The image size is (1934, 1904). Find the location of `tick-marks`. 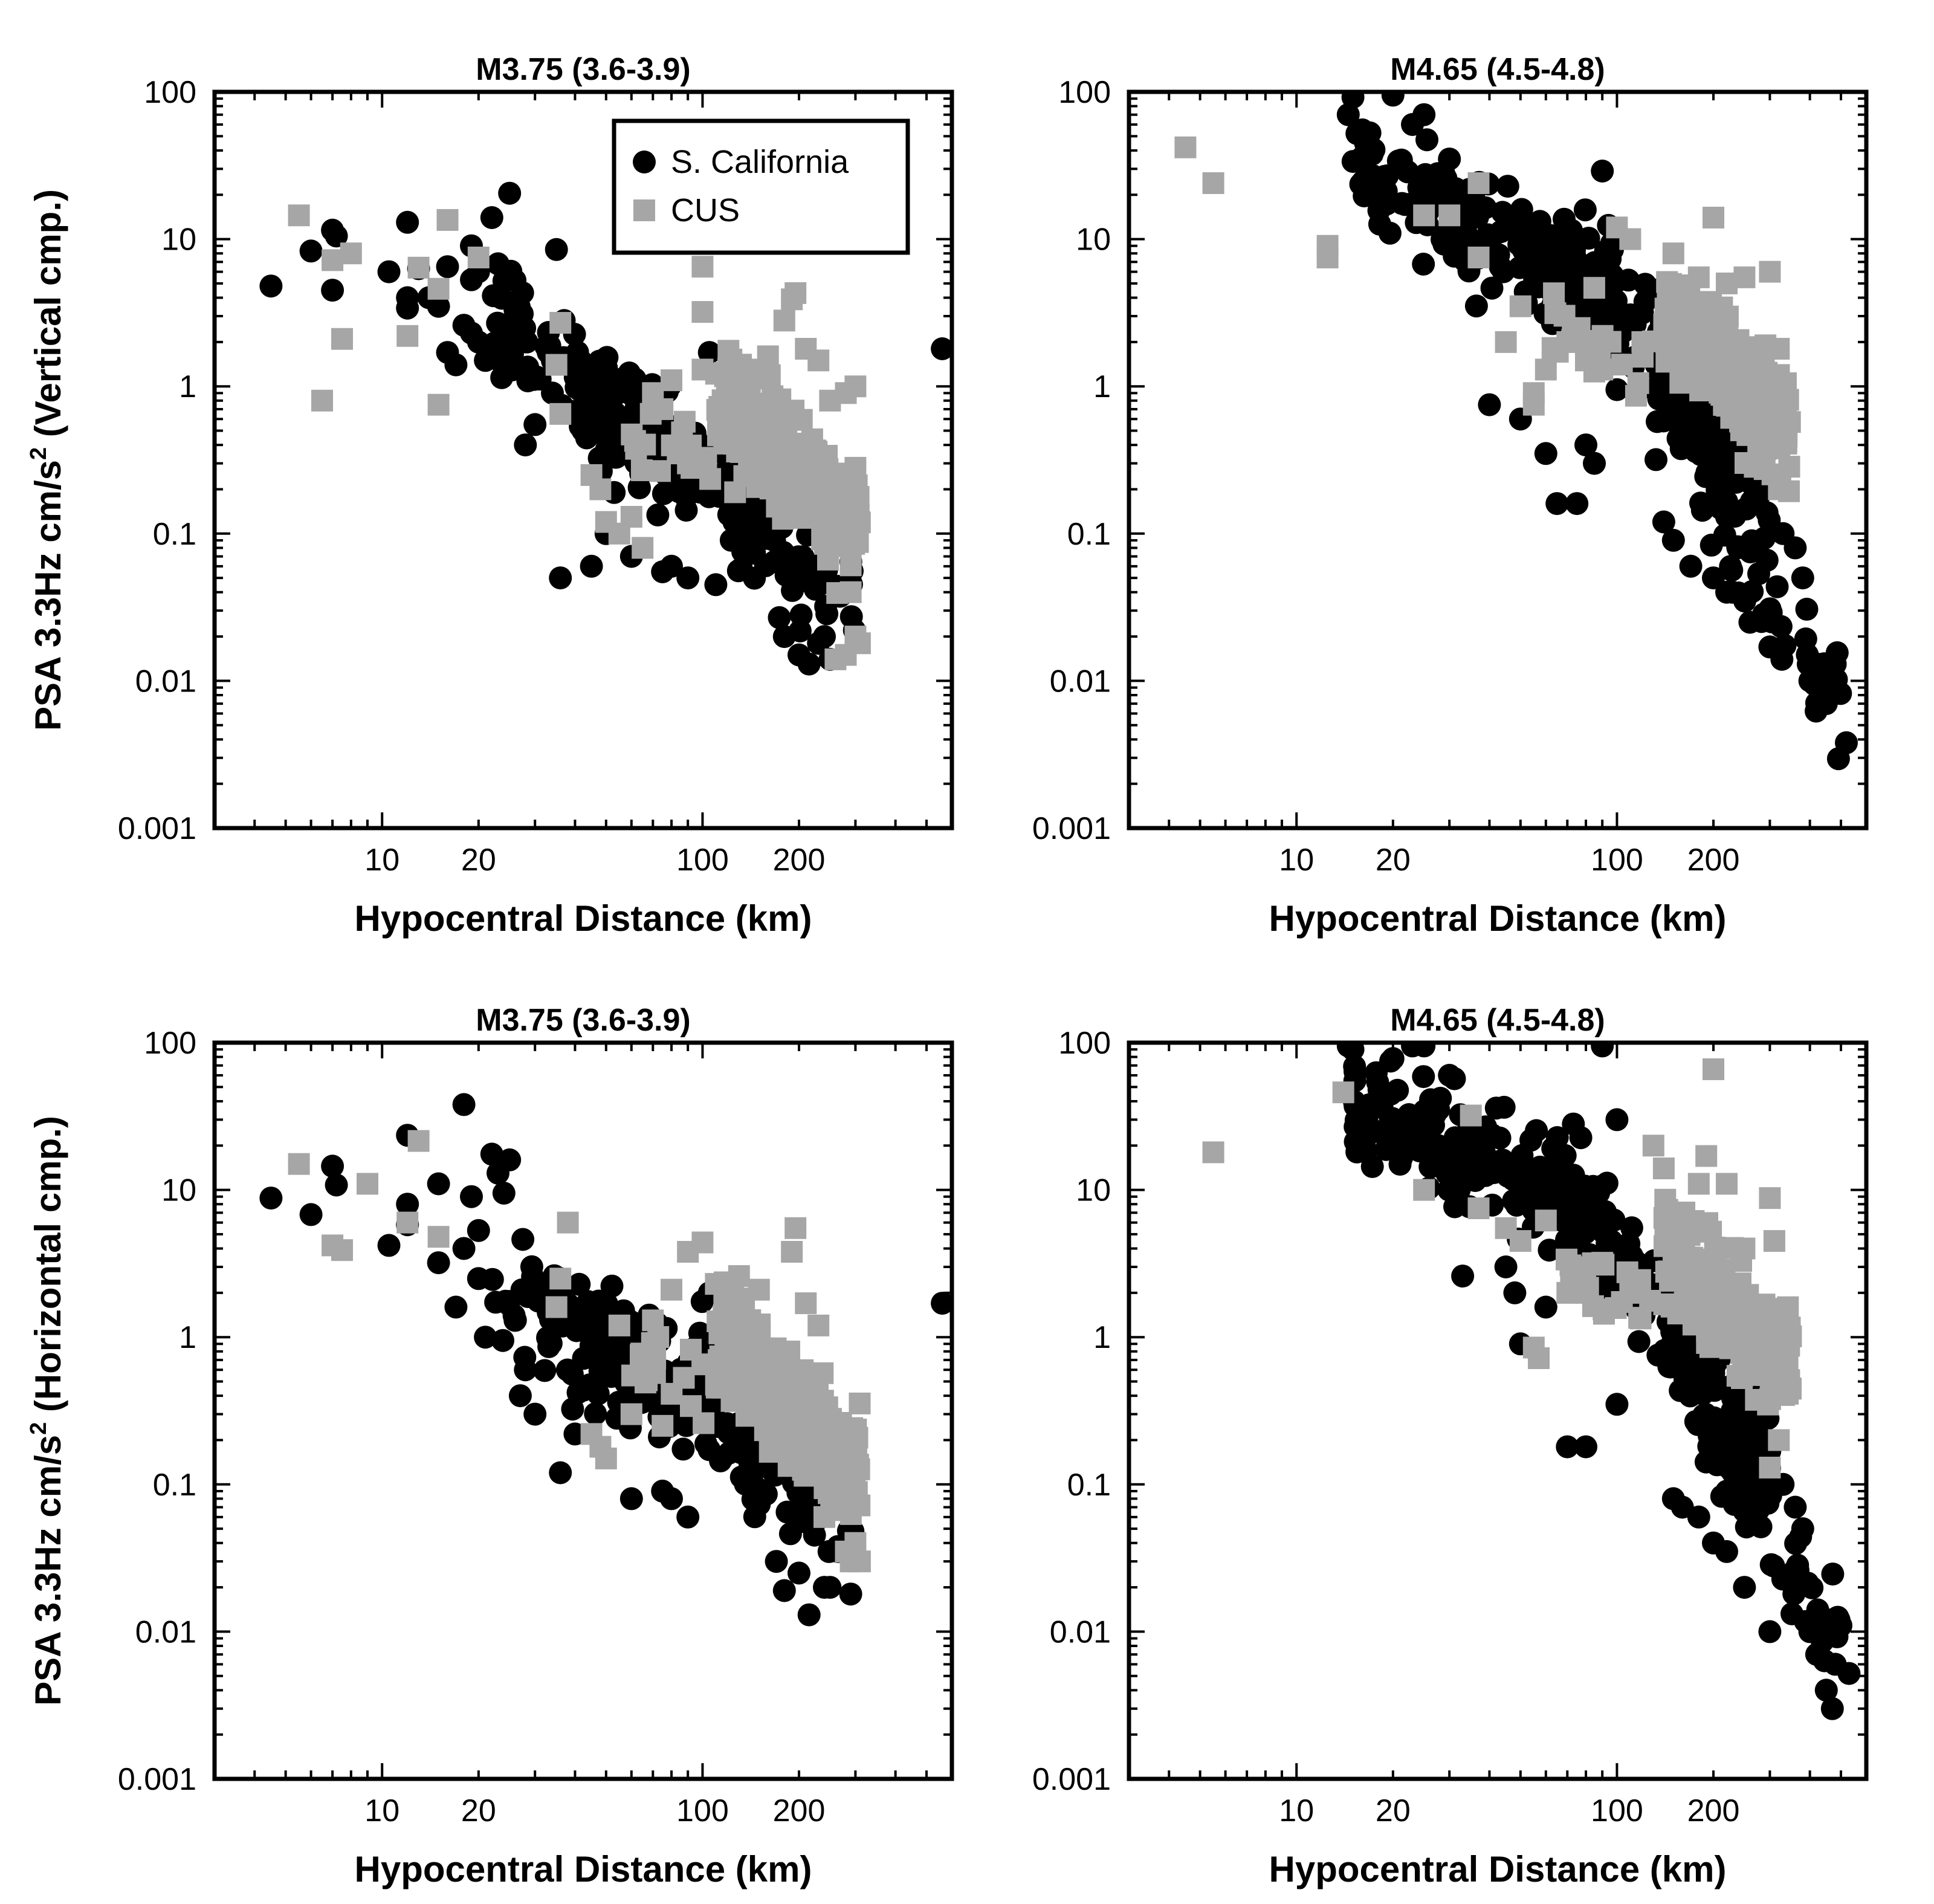

tick-marks is located at coordinates (583, 1410).